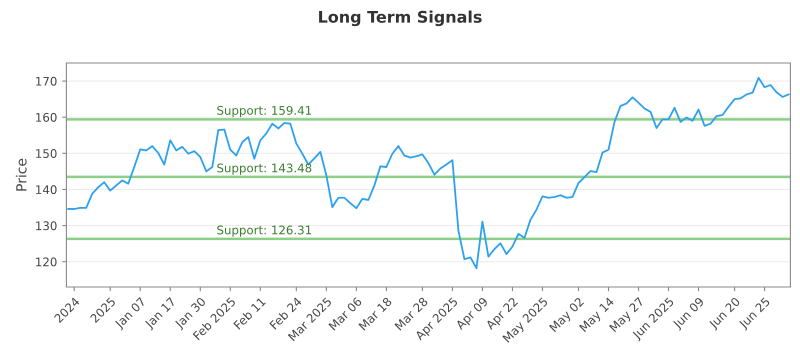 The image size is (800, 350). Describe the element at coordinates (400, 18) in the screenshot. I see `chart-title: Long Term Signals` at that location.